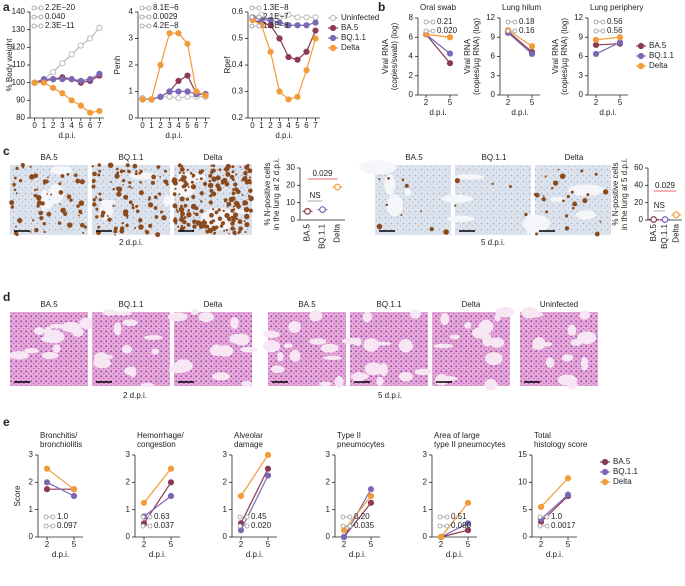  I want to click on x-axis-label: d.p.i., so click(554, 554).